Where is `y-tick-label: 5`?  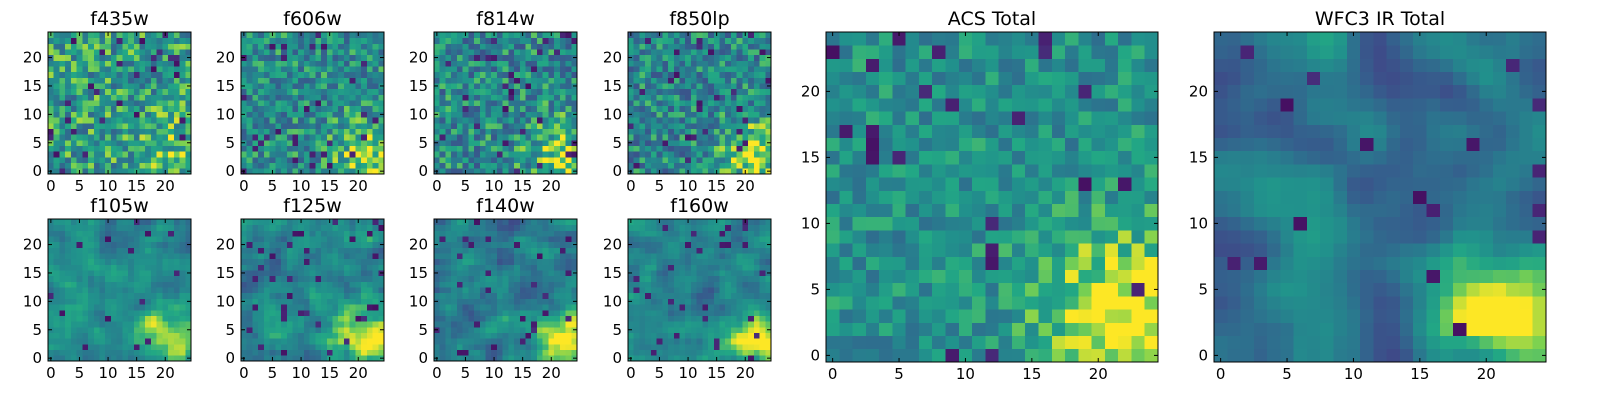
y-tick-label: 5 is located at coordinates (230, 330).